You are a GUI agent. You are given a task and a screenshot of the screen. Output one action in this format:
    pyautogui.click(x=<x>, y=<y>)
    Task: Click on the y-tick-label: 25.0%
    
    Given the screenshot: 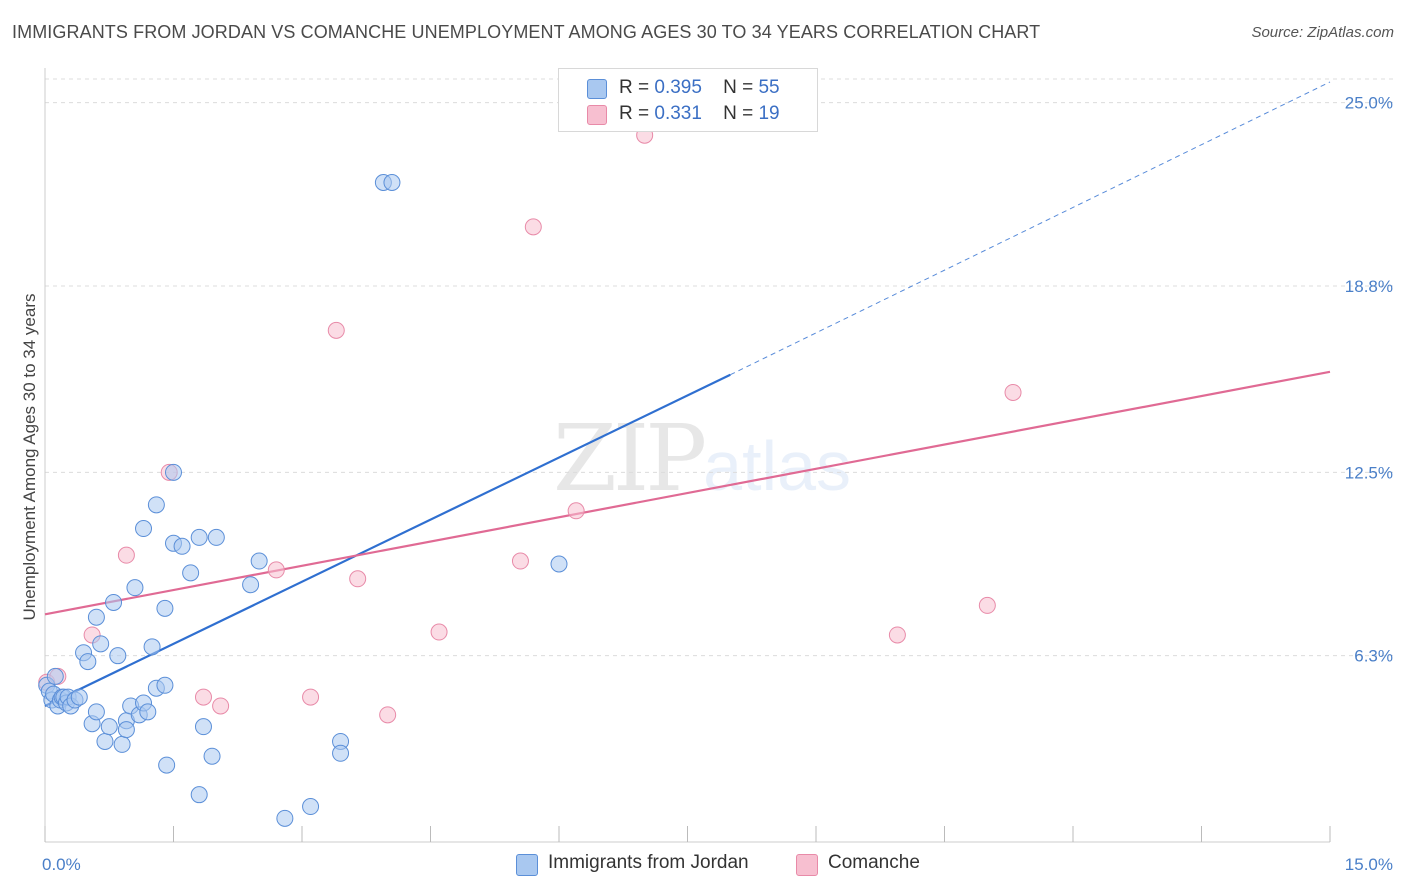 What is the action you would take?
    pyautogui.click(x=1369, y=103)
    